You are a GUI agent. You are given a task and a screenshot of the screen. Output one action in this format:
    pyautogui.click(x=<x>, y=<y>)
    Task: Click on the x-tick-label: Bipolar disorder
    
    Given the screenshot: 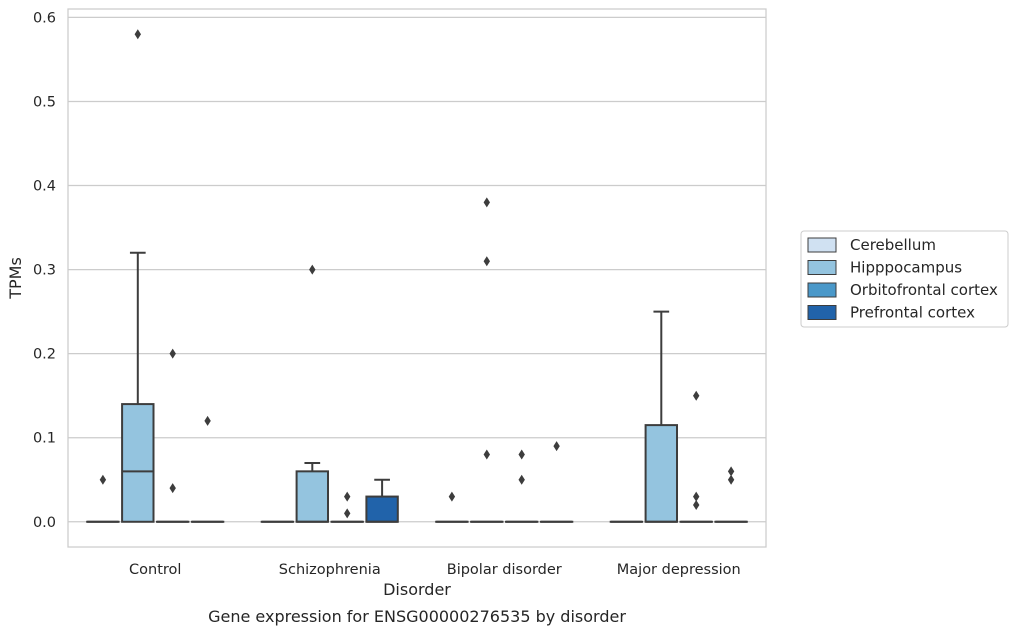 What is the action you would take?
    pyautogui.click(x=504, y=570)
    